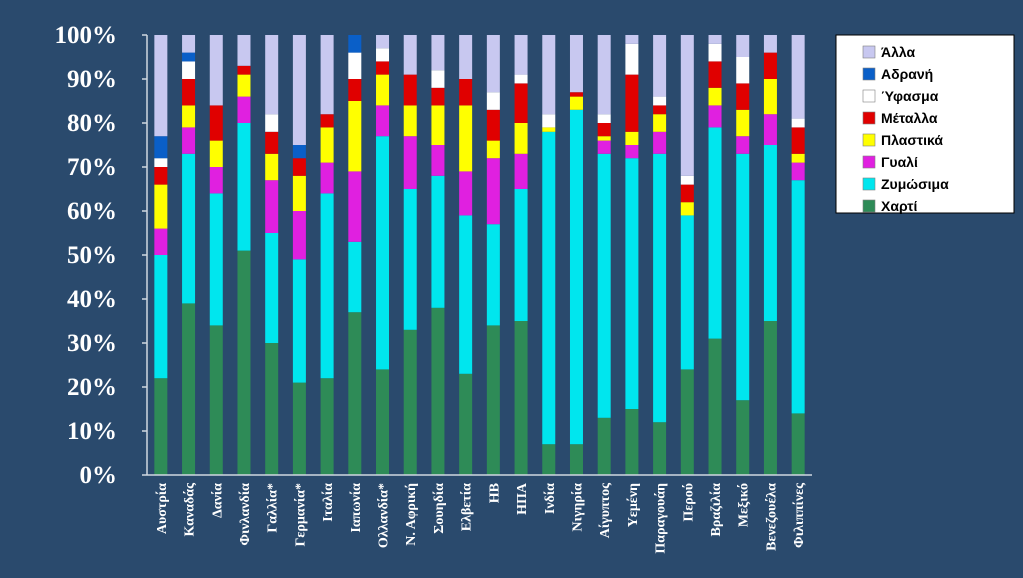  Describe the element at coordinates (92, 211) in the screenshot. I see `y-tick-label: 60%` at that location.